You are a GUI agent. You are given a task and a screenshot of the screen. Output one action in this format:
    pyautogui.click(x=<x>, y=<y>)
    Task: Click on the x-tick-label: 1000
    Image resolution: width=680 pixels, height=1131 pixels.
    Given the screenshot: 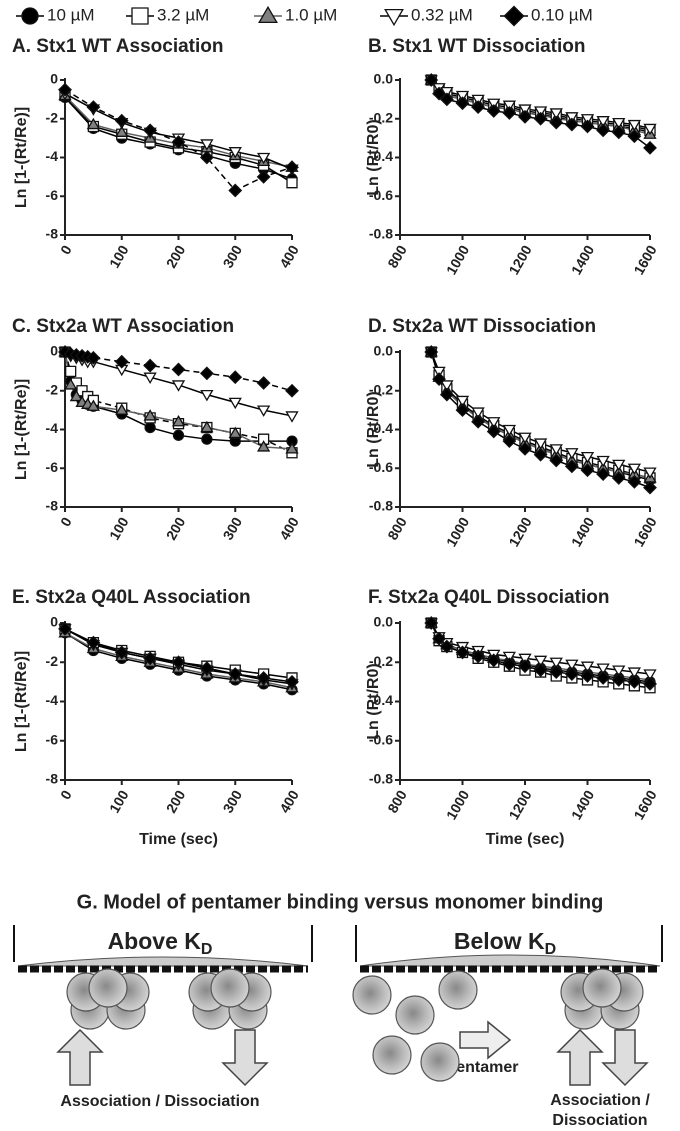 What is the action you would take?
    pyautogui.click(x=458, y=531)
    